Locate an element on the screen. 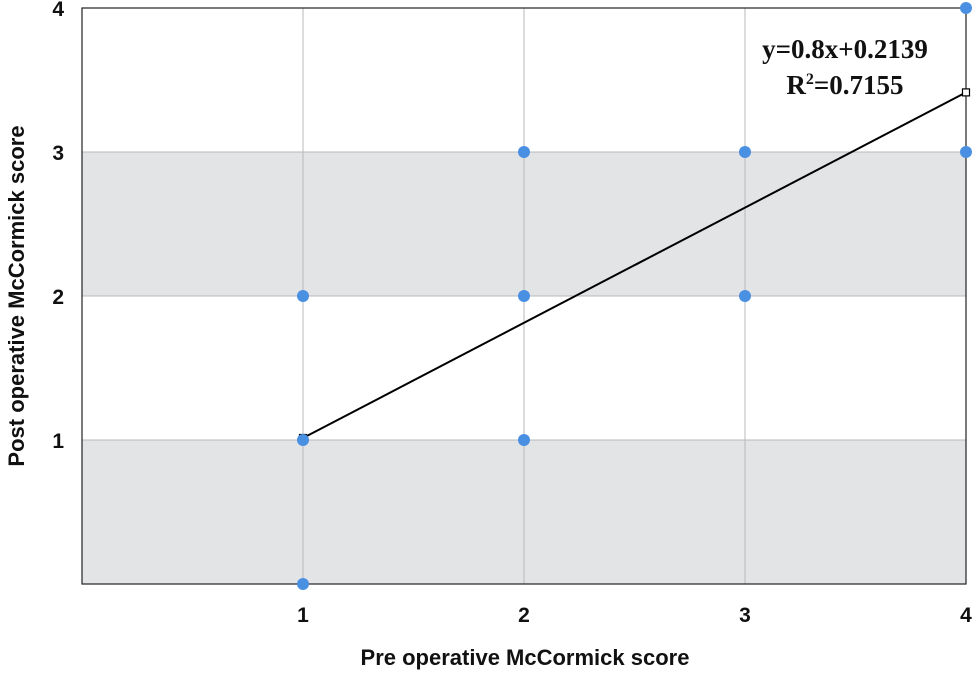 This screenshot has height=677, width=976. x-tick-label: 1 is located at coordinates (303, 615).